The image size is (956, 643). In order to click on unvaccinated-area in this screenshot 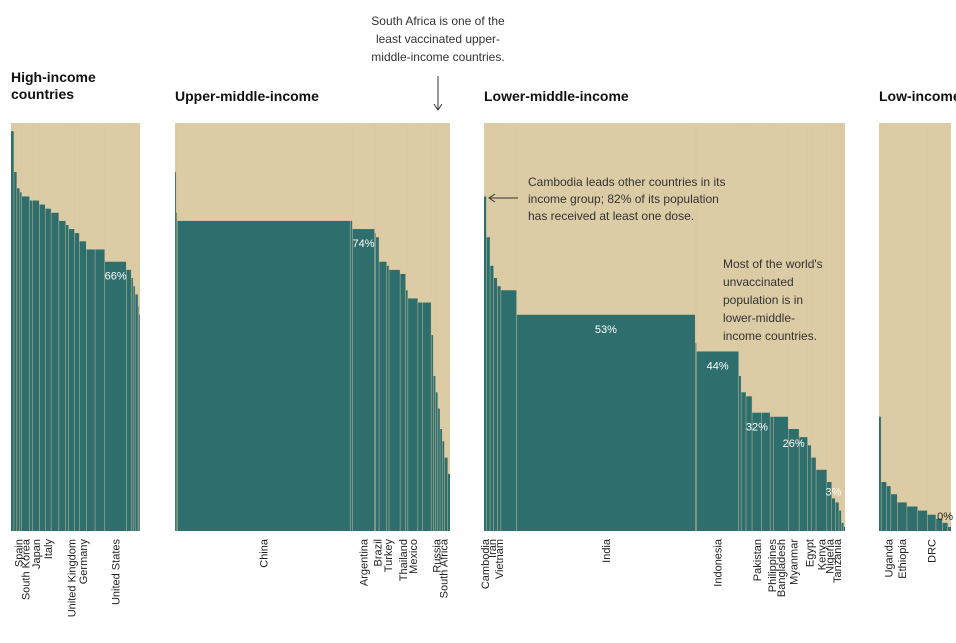, I will do `click(915, 327)`.